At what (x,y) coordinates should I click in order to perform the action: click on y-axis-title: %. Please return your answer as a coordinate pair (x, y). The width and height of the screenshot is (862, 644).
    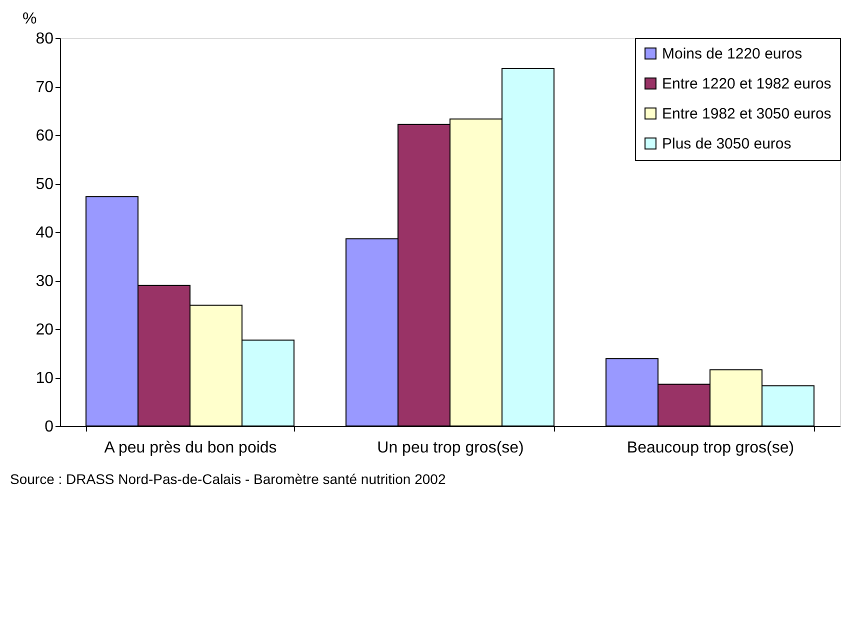
    Looking at the image, I should click on (29, 19).